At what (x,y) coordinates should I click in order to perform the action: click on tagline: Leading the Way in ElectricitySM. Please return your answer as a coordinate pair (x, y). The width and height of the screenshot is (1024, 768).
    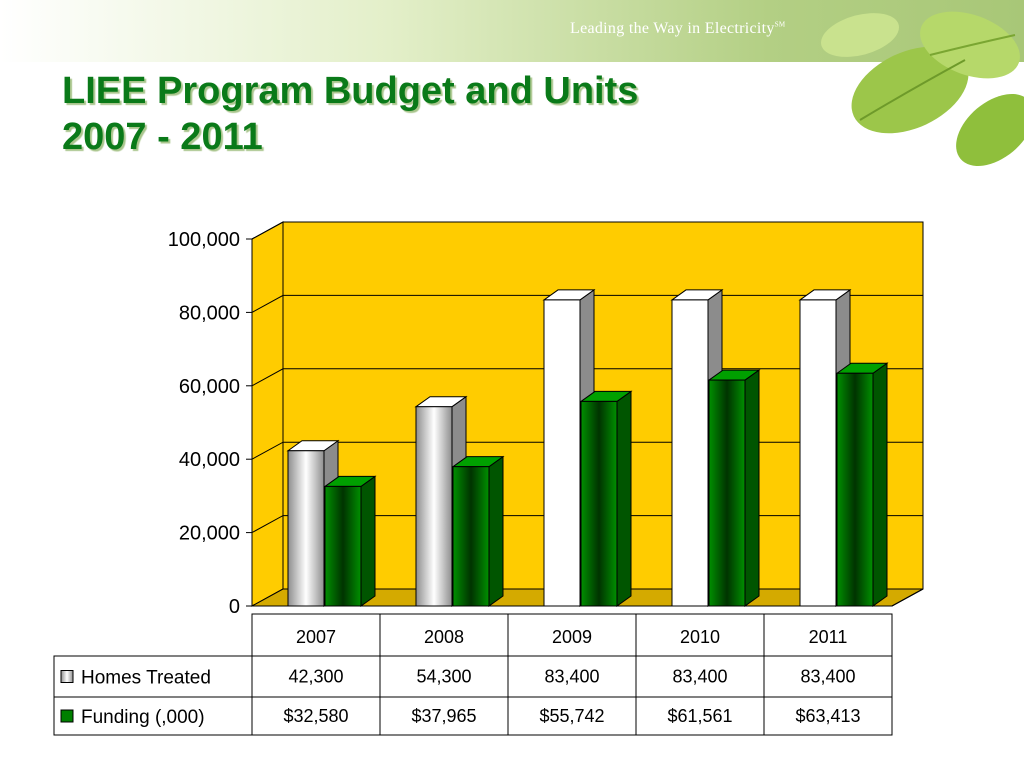
    Looking at the image, I should click on (677, 29).